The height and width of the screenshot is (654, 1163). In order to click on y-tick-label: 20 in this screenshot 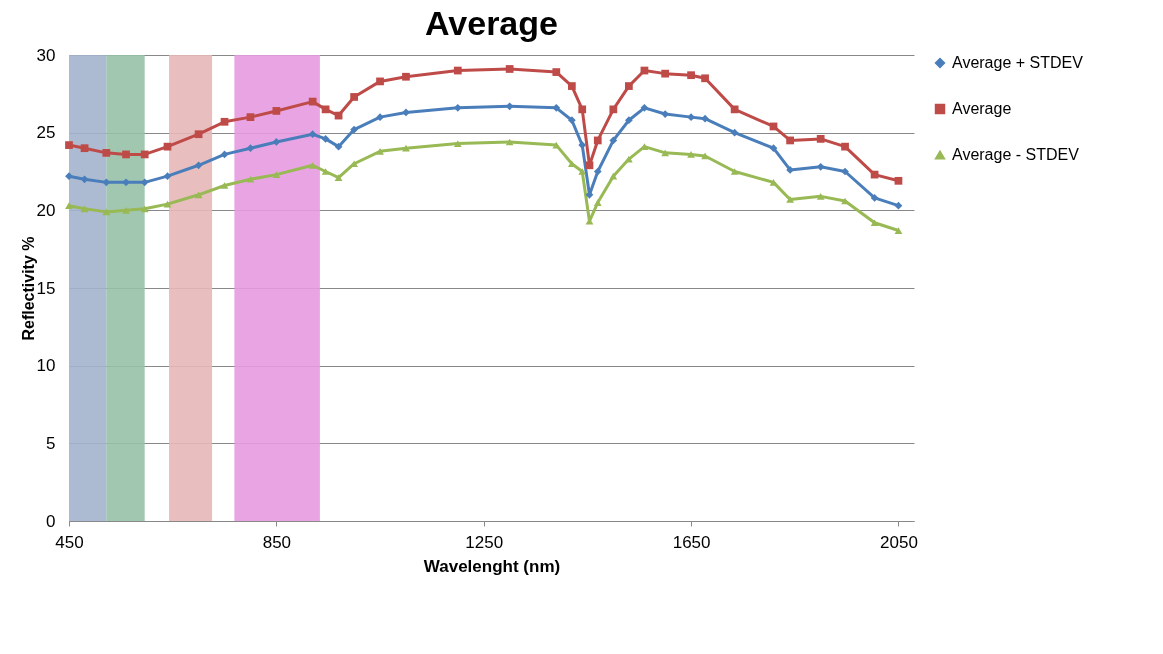, I will do `click(46, 210)`.